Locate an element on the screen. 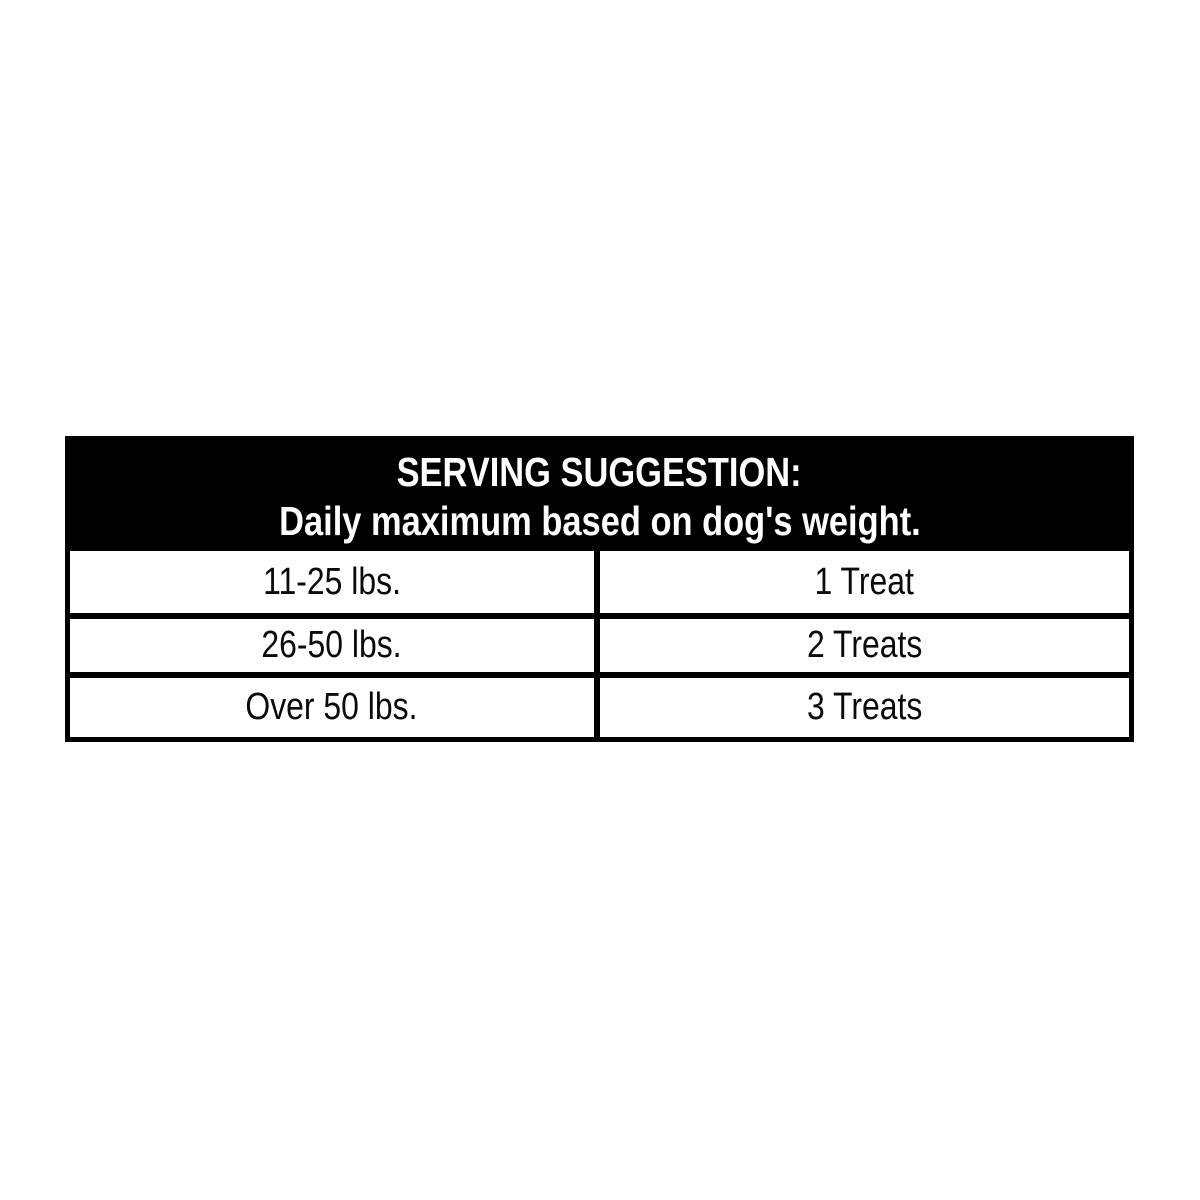  header-subtitle-text: Daily maximum based on dog's weight. is located at coordinates (599, 520).